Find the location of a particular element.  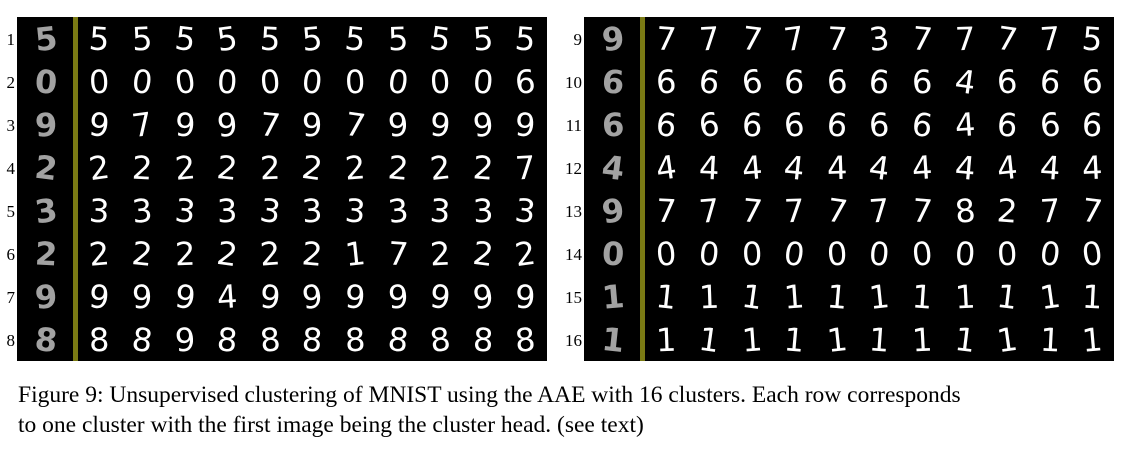

cluster-row-number: 13 is located at coordinates (573, 211).